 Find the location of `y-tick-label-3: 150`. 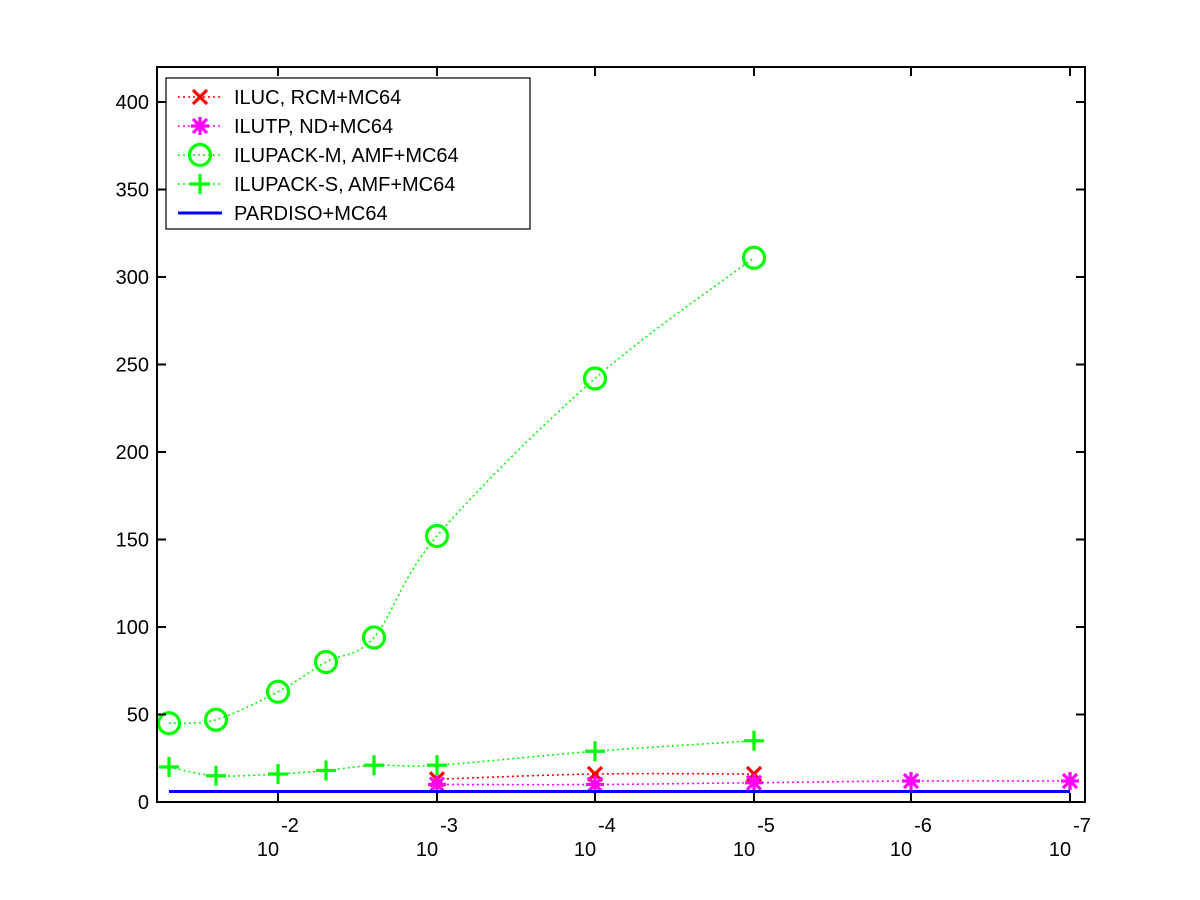

y-tick-label-3: 150 is located at coordinates (132, 541).